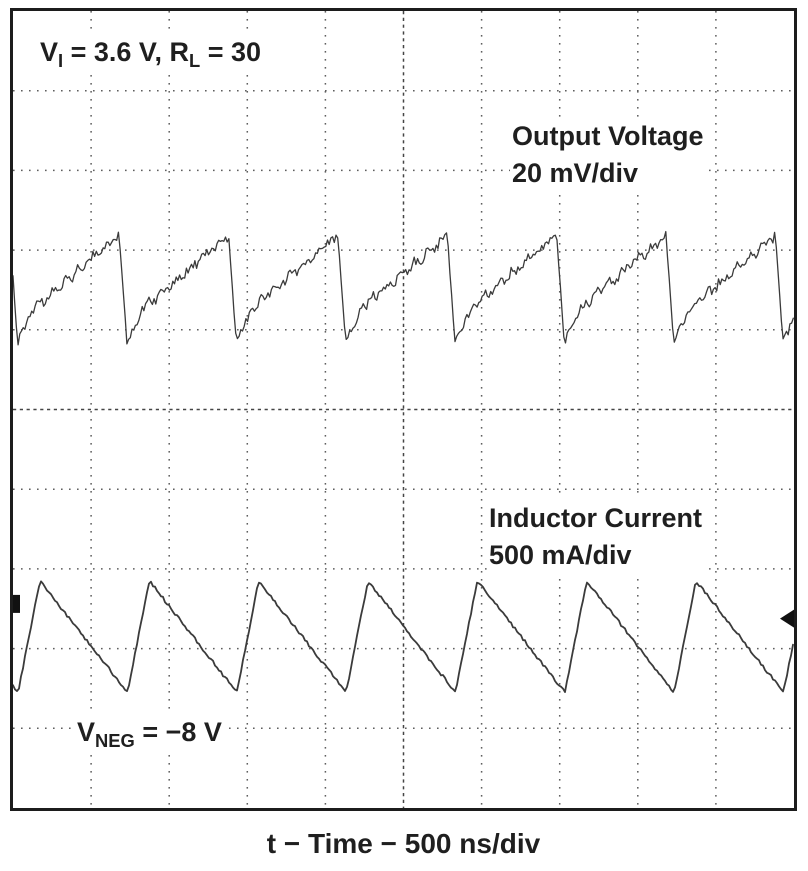 The width and height of the screenshot is (808, 871). What do you see at coordinates (608, 136) in the screenshot?
I see `output-voltage-label-line1: Output Voltage` at bounding box center [608, 136].